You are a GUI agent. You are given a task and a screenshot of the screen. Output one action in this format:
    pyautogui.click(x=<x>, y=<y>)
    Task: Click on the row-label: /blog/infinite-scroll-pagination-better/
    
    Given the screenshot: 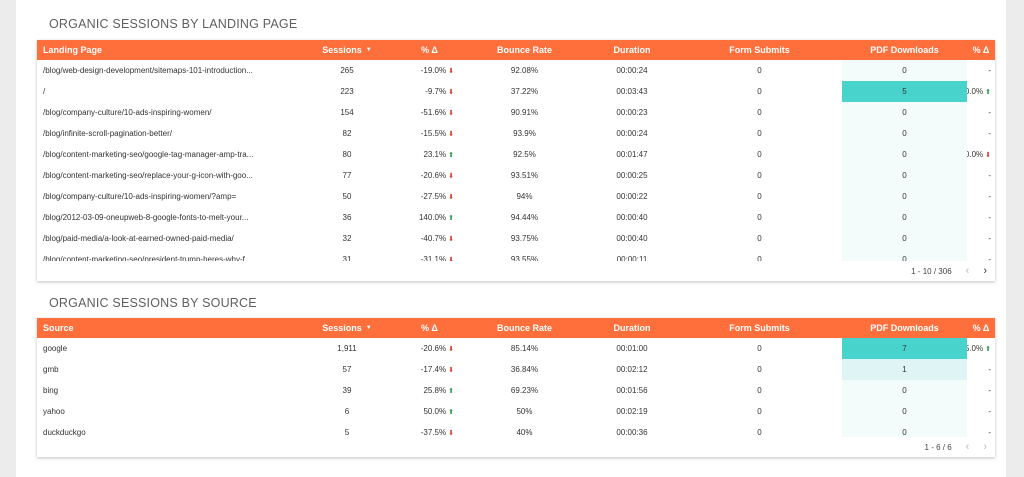 What is the action you would take?
    pyautogui.click(x=107, y=133)
    